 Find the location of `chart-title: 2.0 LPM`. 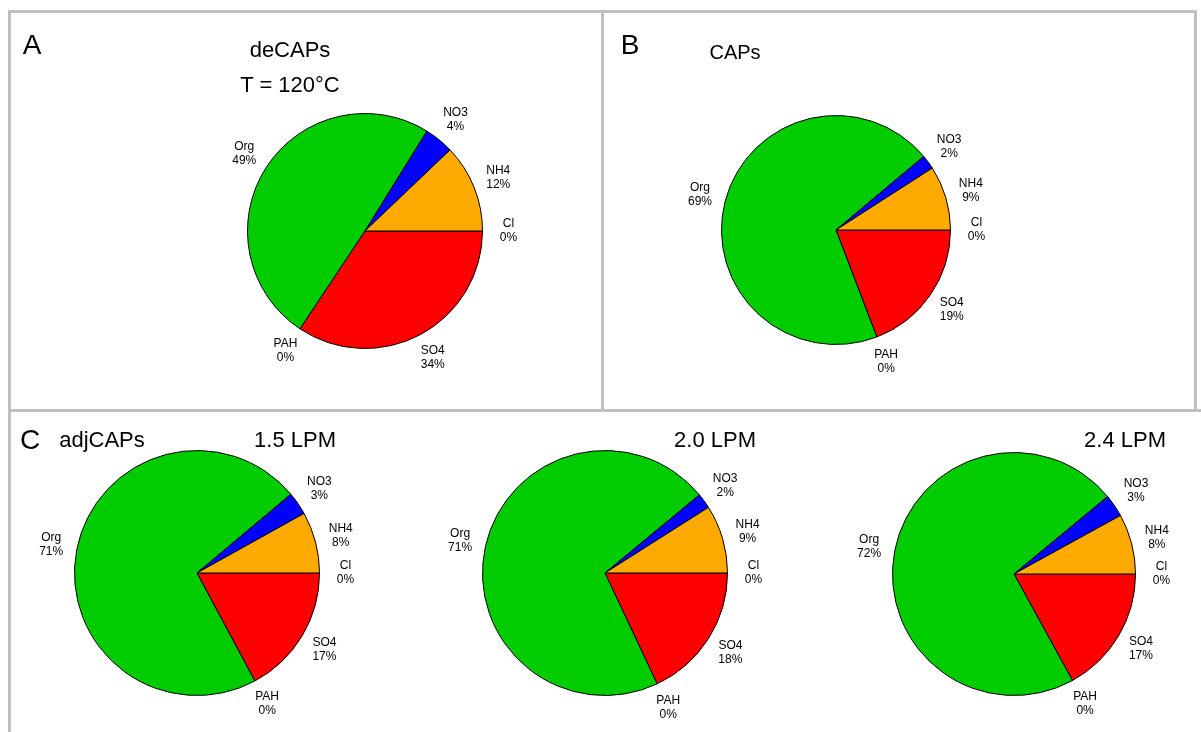

chart-title: 2.0 LPM is located at coordinates (715, 440).